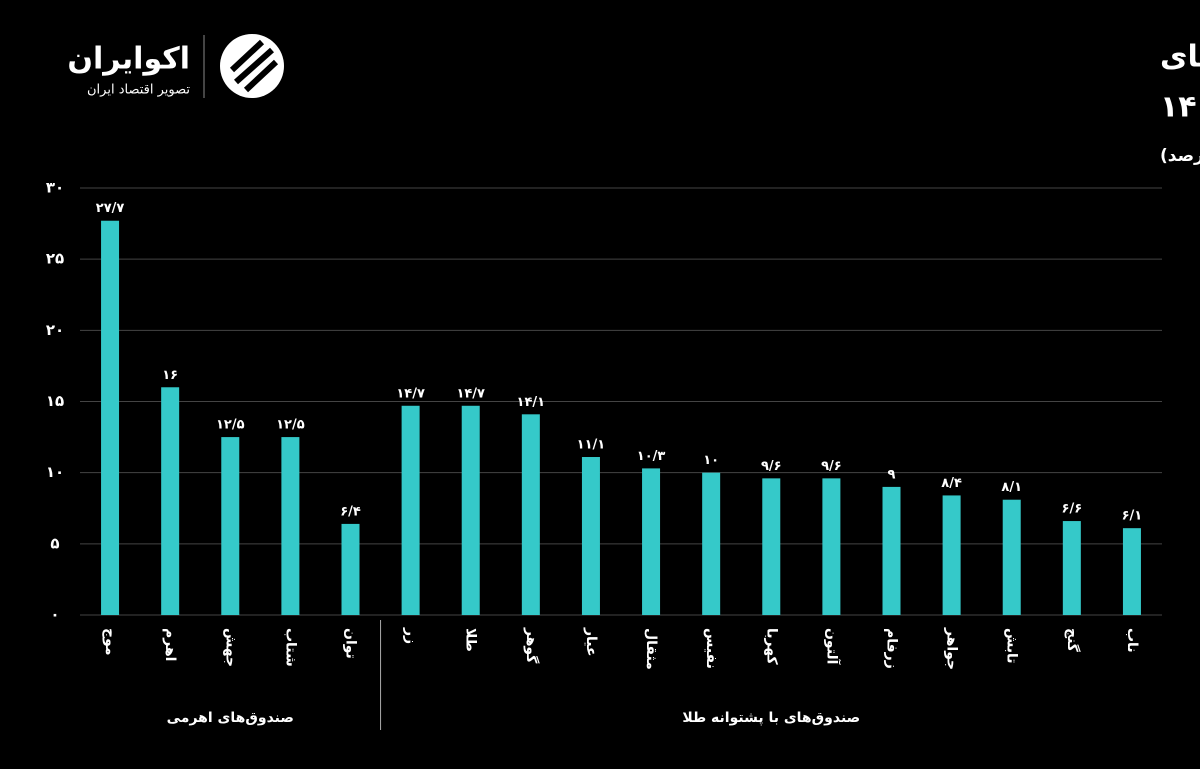  What do you see at coordinates (230, 647) in the screenshot?
I see `x-tick-label: جهش` at bounding box center [230, 647].